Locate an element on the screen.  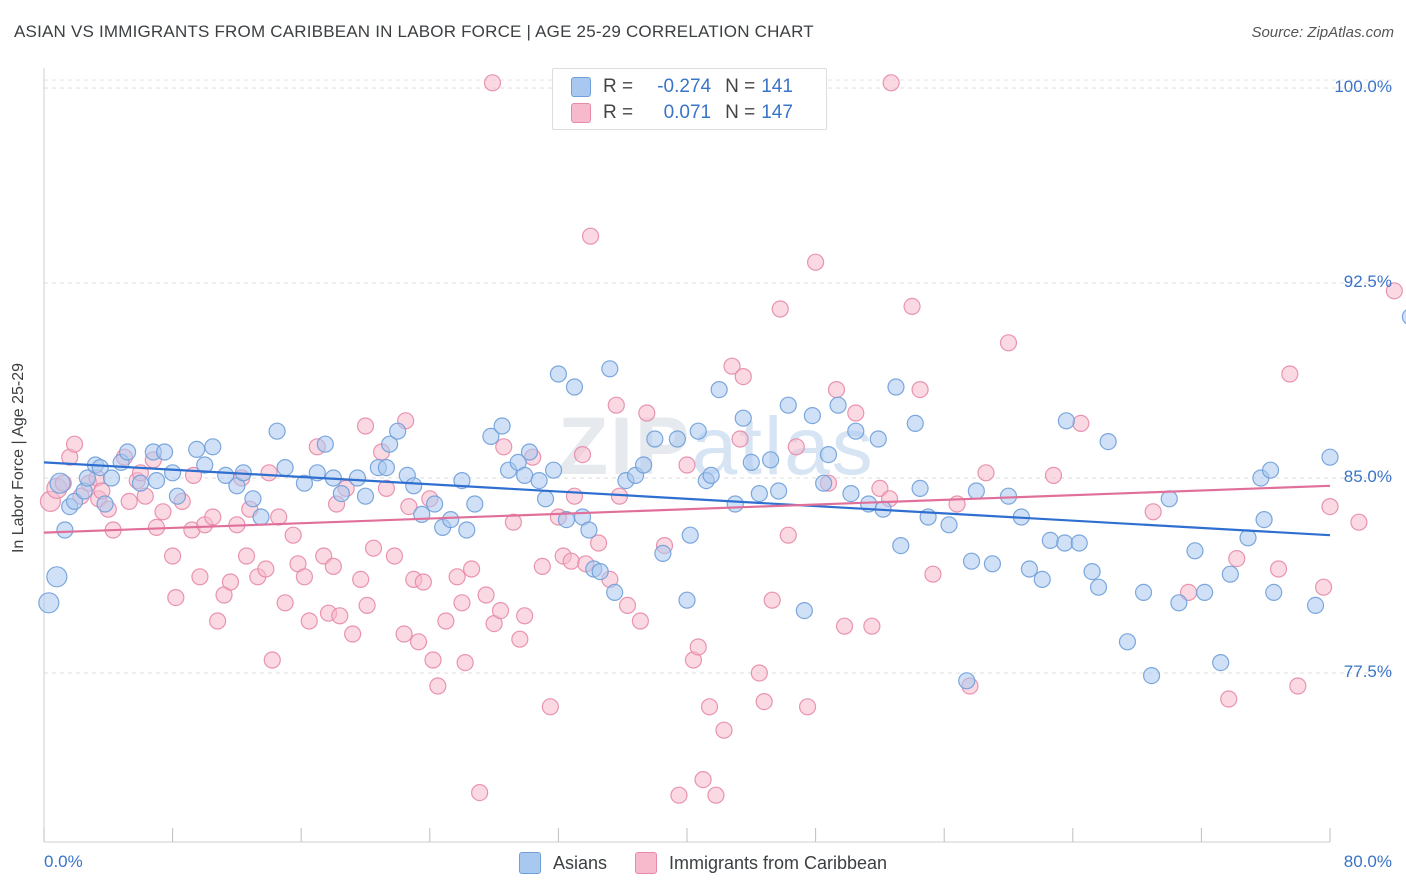
y-tick-label-1: 85.0% is located at coordinates (1367, 476).